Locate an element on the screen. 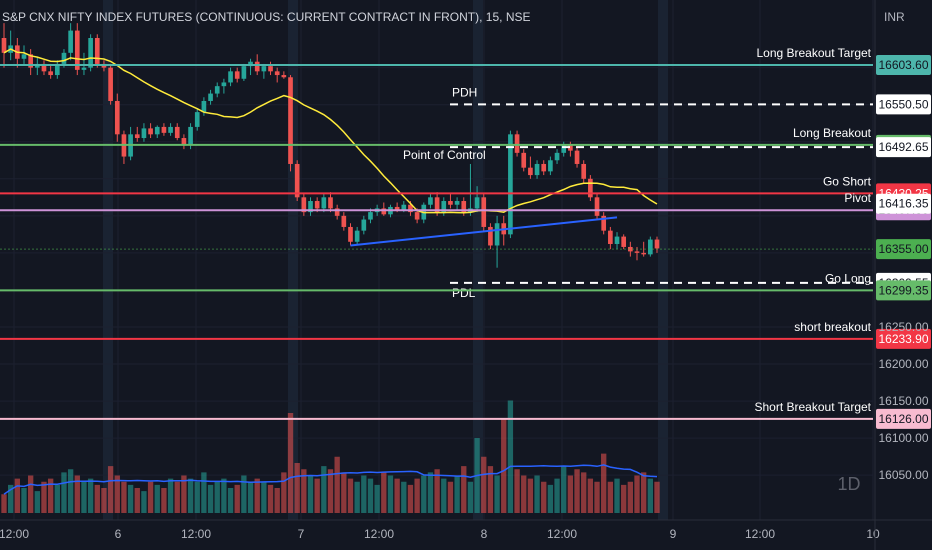  price-badge-label: 16355.00 is located at coordinates (903, 249).